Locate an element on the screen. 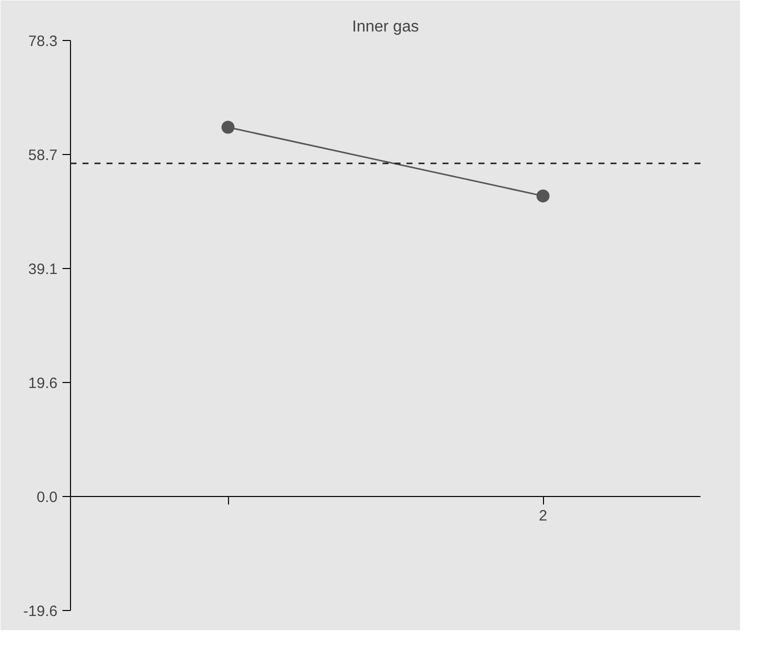 This screenshot has width=765, height=654. y-tick-label: 0.0 is located at coordinates (47, 497).